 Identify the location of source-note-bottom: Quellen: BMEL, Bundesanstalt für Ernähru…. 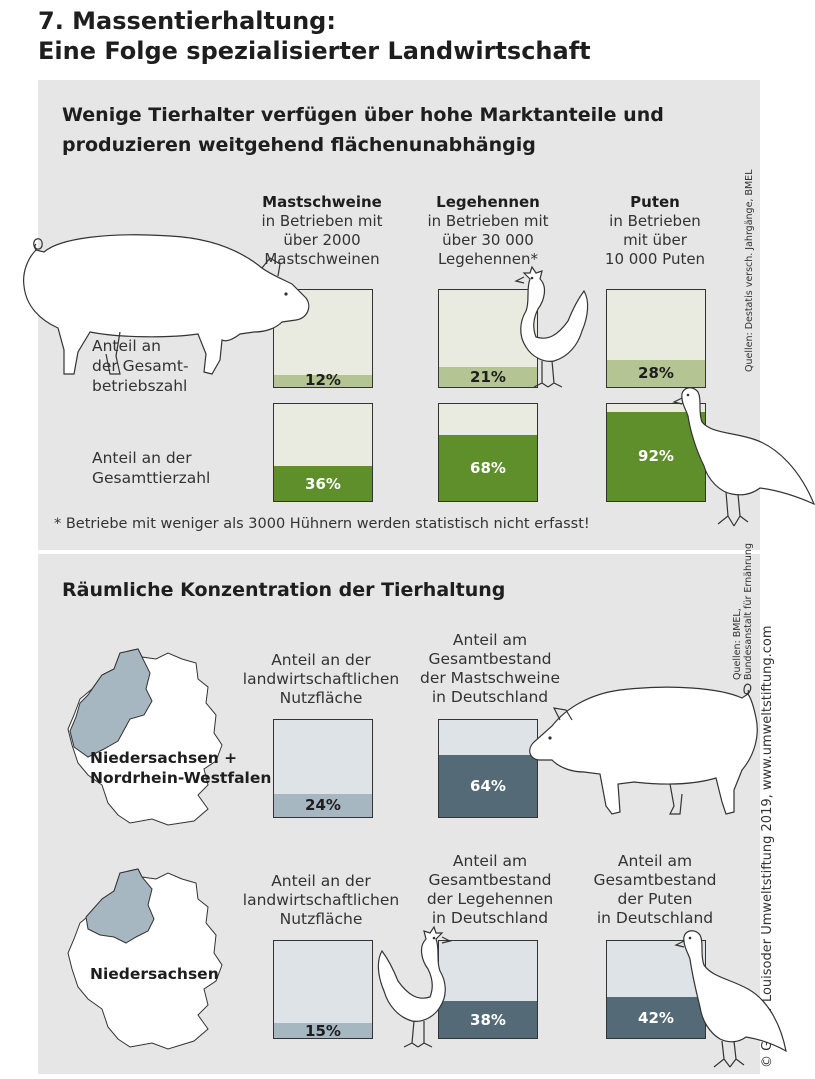
(743, 611).